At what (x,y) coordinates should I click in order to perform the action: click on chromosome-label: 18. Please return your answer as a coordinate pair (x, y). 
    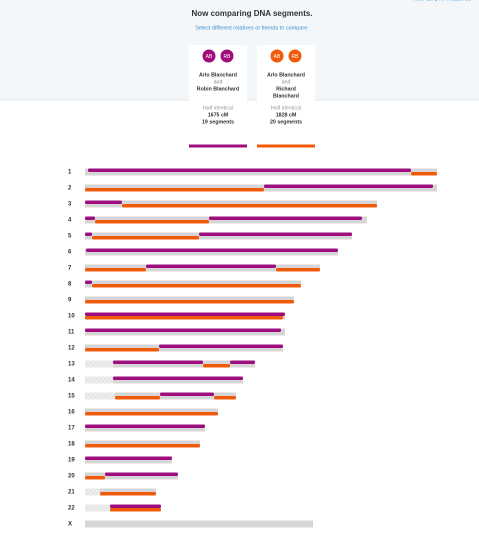
    Looking at the image, I should click on (71, 445).